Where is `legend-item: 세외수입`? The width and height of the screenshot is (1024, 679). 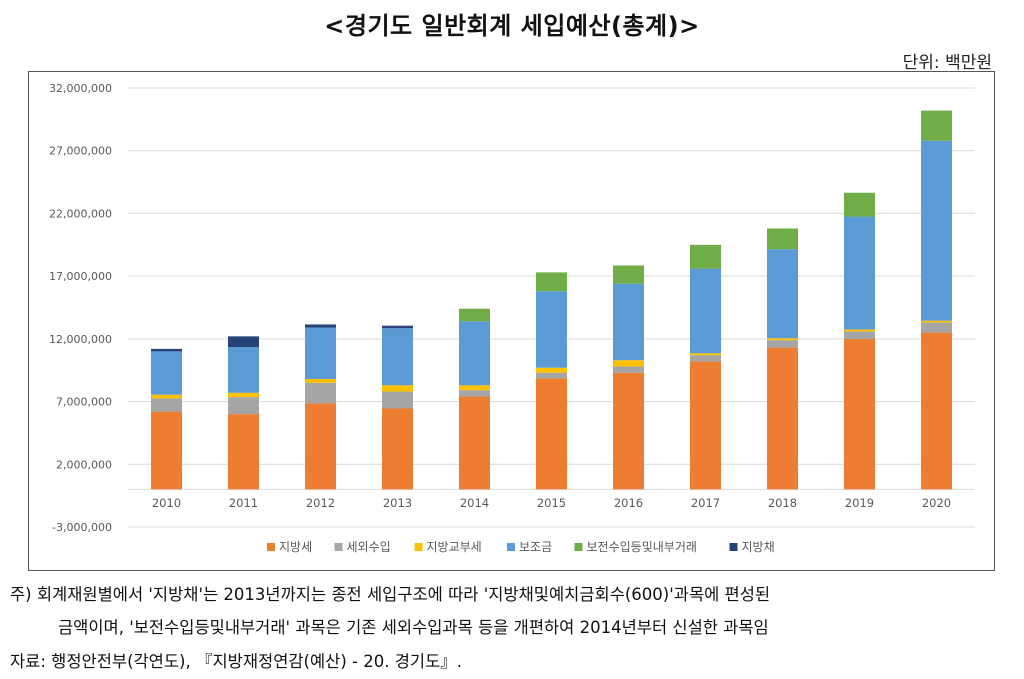 legend-item: 세외수입 is located at coordinates (362, 547).